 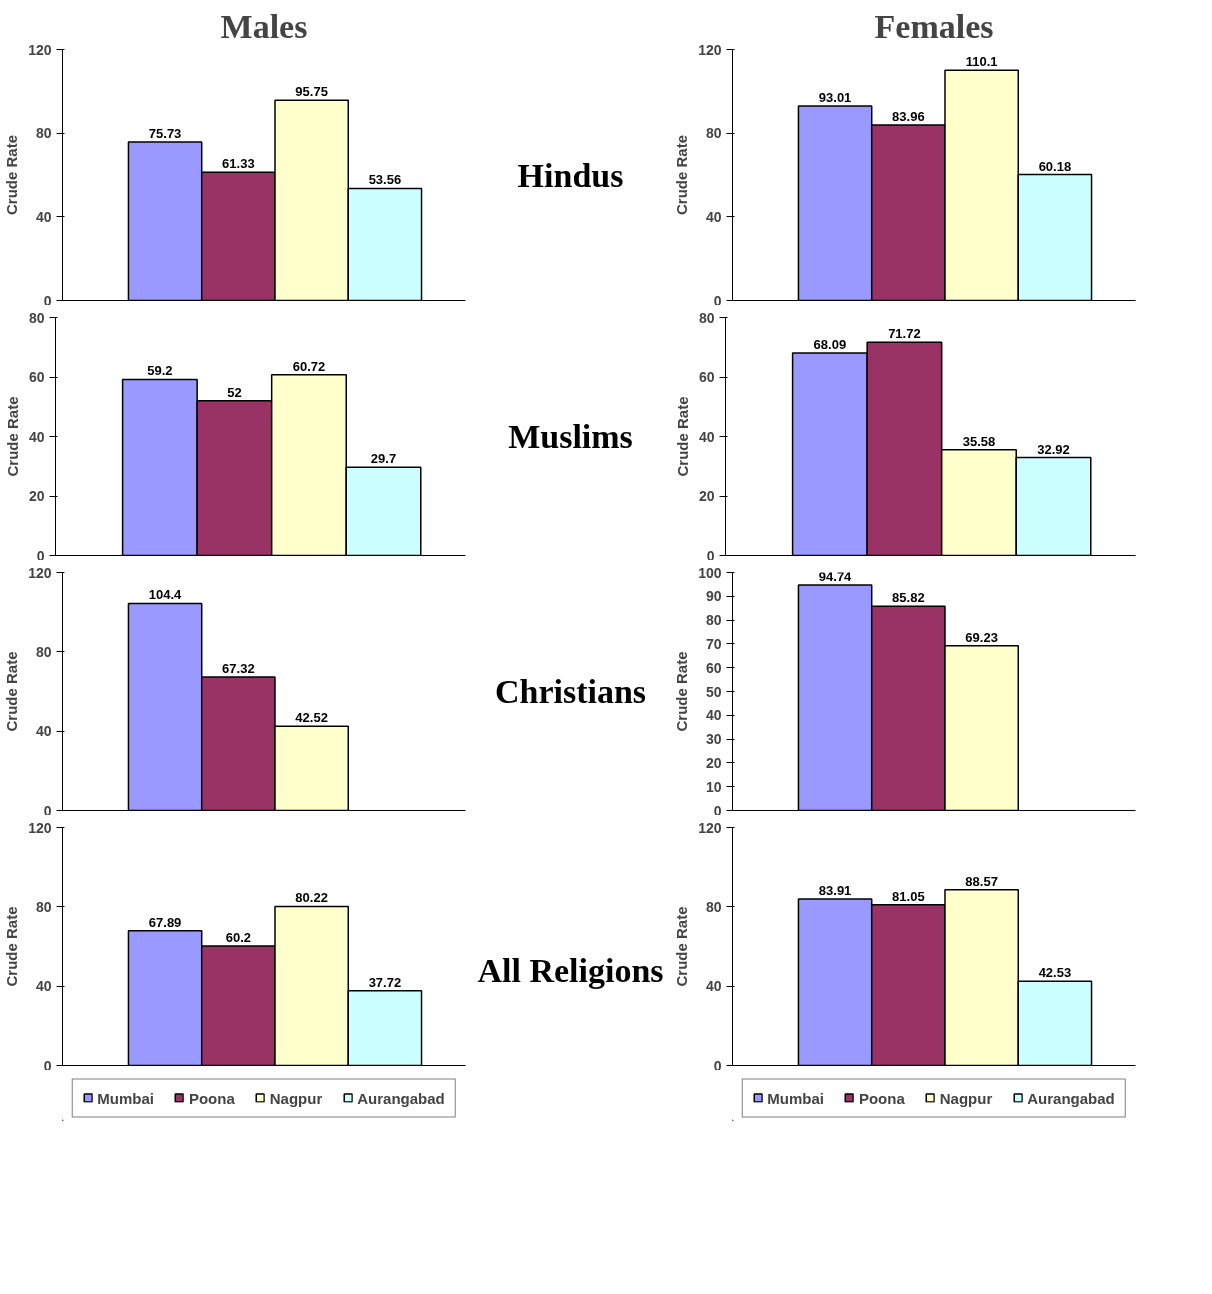 What do you see at coordinates (1055, 166) in the screenshot?
I see `data-label: 60.18` at bounding box center [1055, 166].